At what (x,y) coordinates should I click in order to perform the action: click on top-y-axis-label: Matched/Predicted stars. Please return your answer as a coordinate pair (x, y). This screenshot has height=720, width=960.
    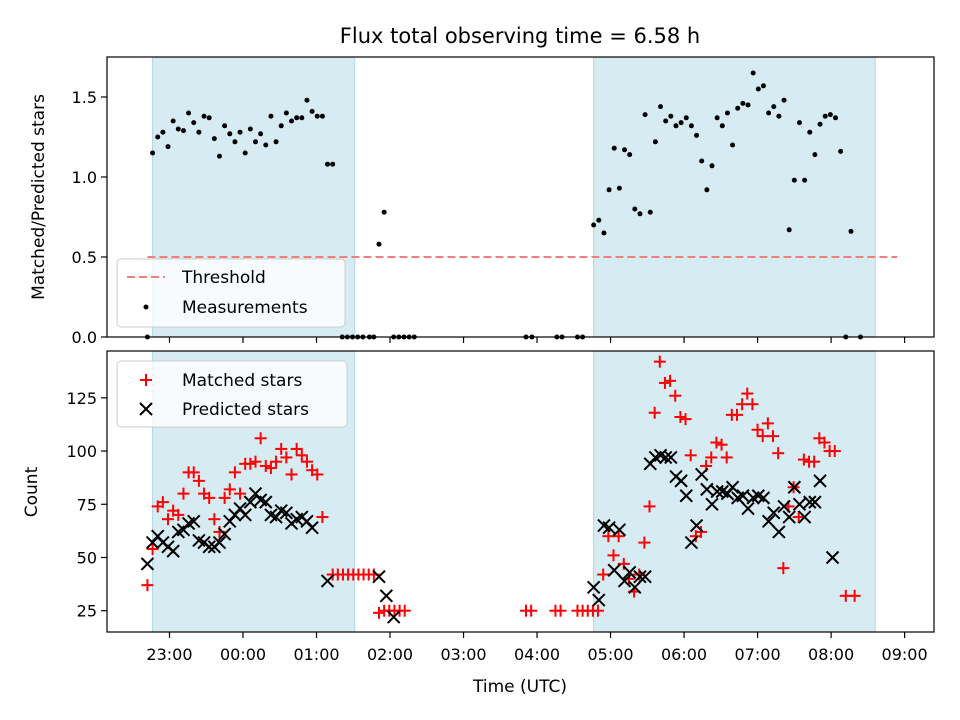
    Looking at the image, I should click on (39, 197).